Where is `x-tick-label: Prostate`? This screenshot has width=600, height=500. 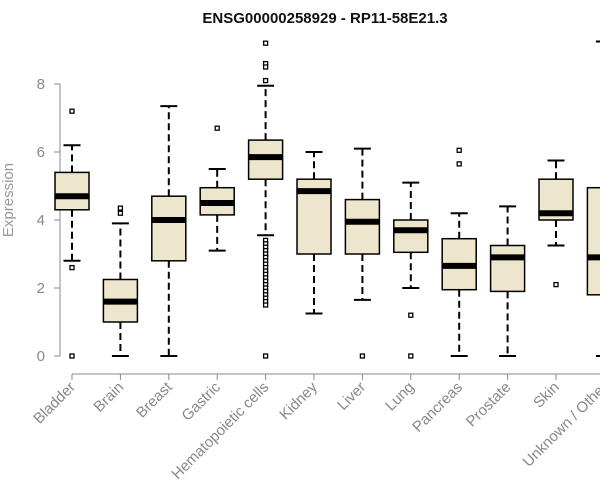 x-tick-label: Prostate is located at coordinates (489, 405).